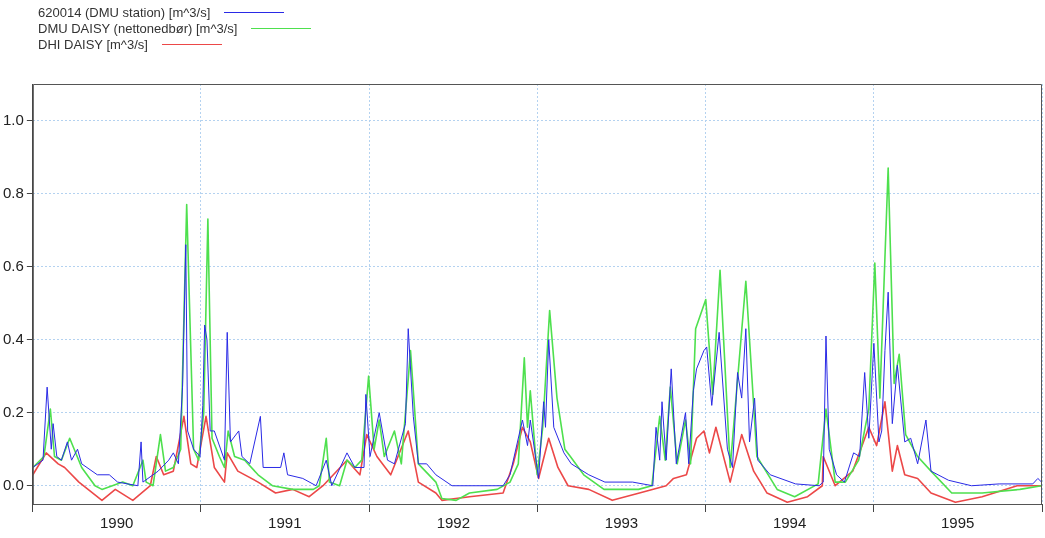 This screenshot has width=1045, height=538. What do you see at coordinates (285, 523) in the screenshot?
I see `x-tick-label: 1991` at bounding box center [285, 523].